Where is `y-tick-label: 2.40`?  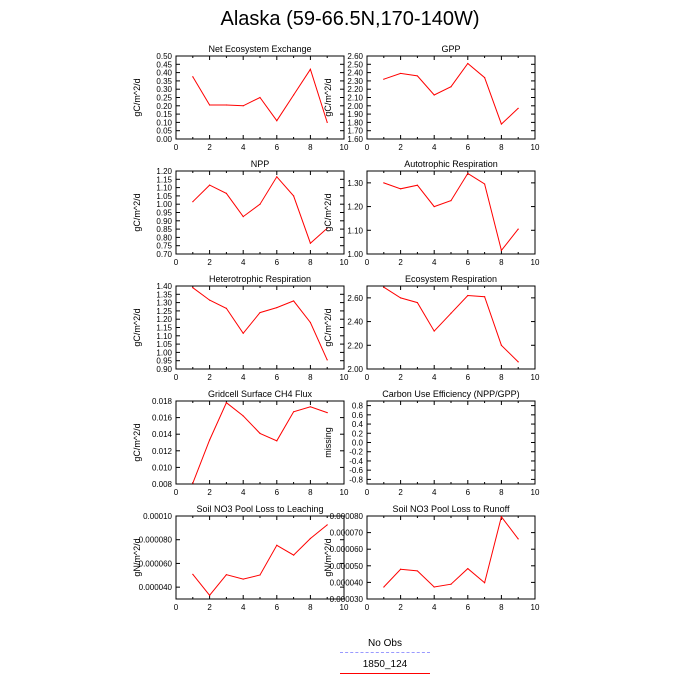
y-tick-label: 2.40 is located at coordinates (355, 322).